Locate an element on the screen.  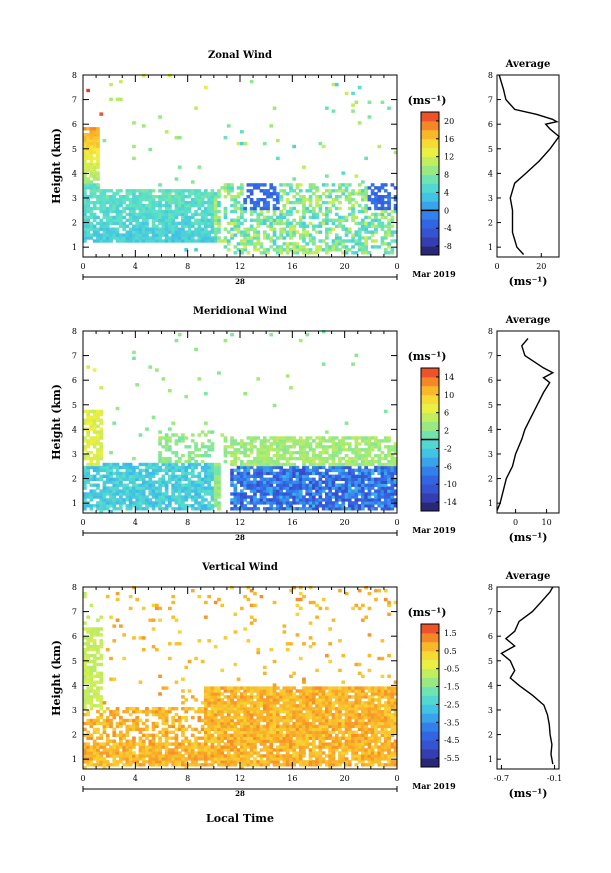
profile-y-tick-label: 3 is located at coordinates (490, 454).